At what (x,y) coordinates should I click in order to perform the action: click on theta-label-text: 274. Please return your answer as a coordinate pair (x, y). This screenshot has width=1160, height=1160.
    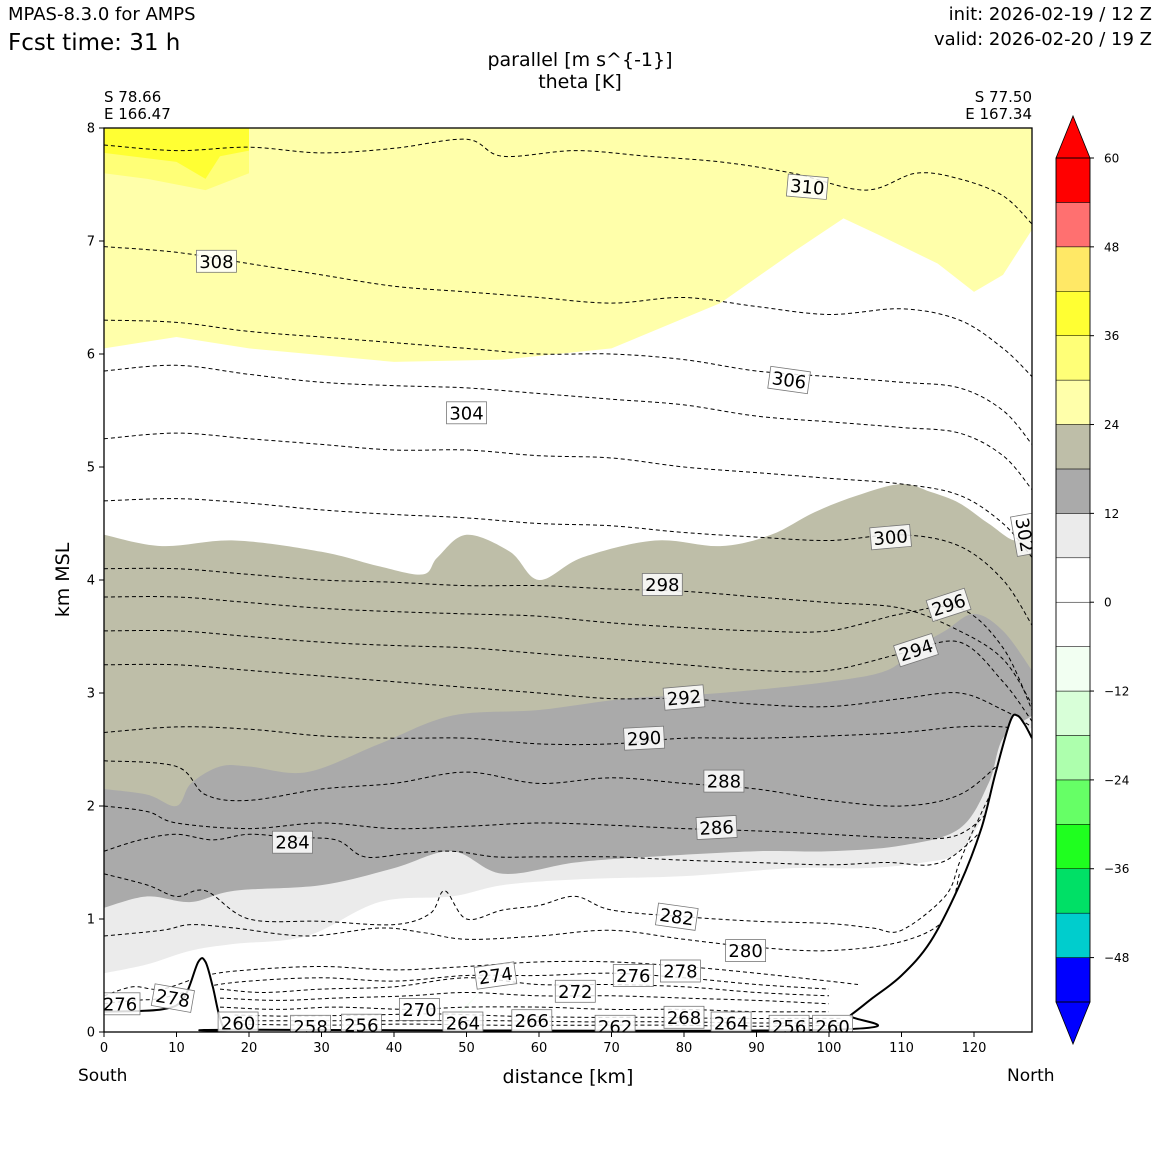
    Looking at the image, I should click on (495, 977).